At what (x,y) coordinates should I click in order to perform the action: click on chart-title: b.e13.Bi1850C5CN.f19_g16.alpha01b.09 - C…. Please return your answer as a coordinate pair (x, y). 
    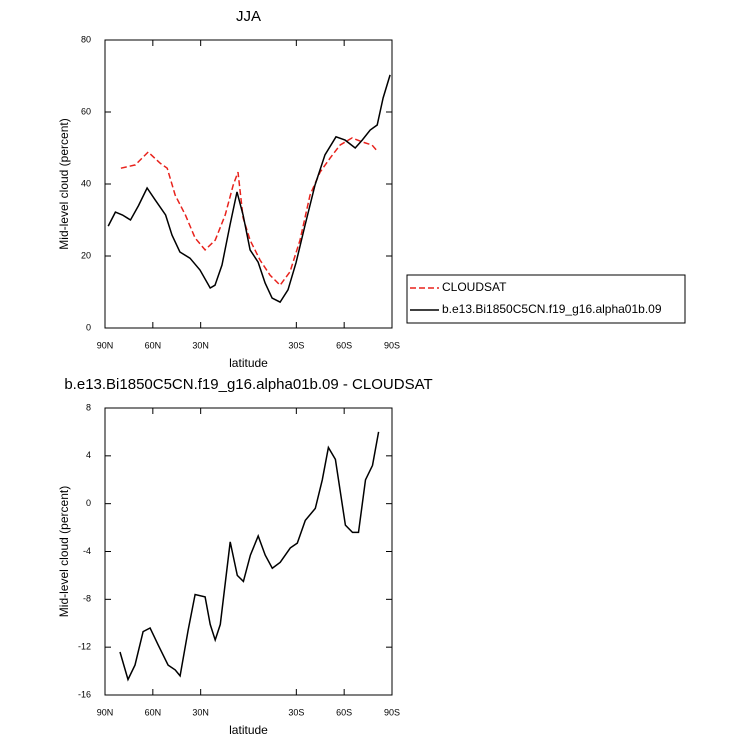
    Looking at the image, I should click on (248, 384).